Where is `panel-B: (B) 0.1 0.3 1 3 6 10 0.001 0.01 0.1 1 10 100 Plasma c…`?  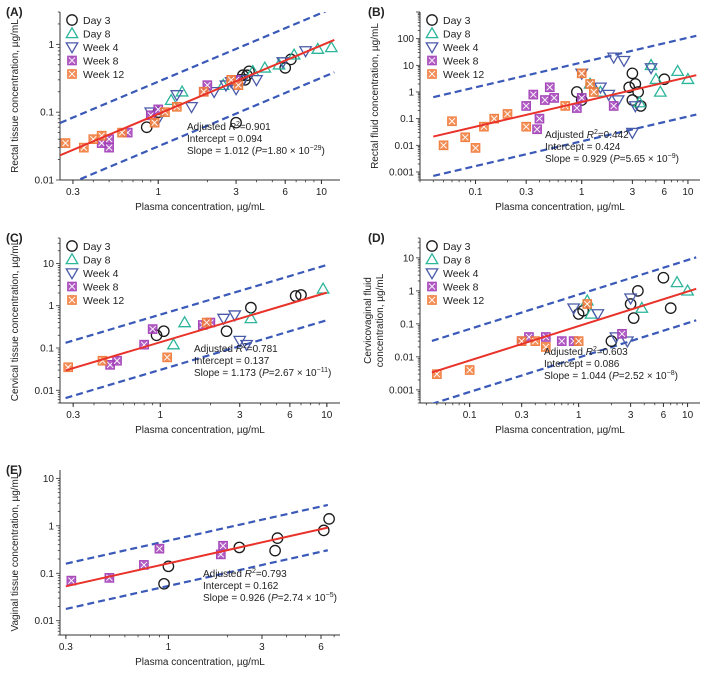
panel-B: (B) 0.1 0.3 1 3 6 10 0.001 0.01 0.1 1 10 100 Plasma c… is located at coordinates (534, 109).